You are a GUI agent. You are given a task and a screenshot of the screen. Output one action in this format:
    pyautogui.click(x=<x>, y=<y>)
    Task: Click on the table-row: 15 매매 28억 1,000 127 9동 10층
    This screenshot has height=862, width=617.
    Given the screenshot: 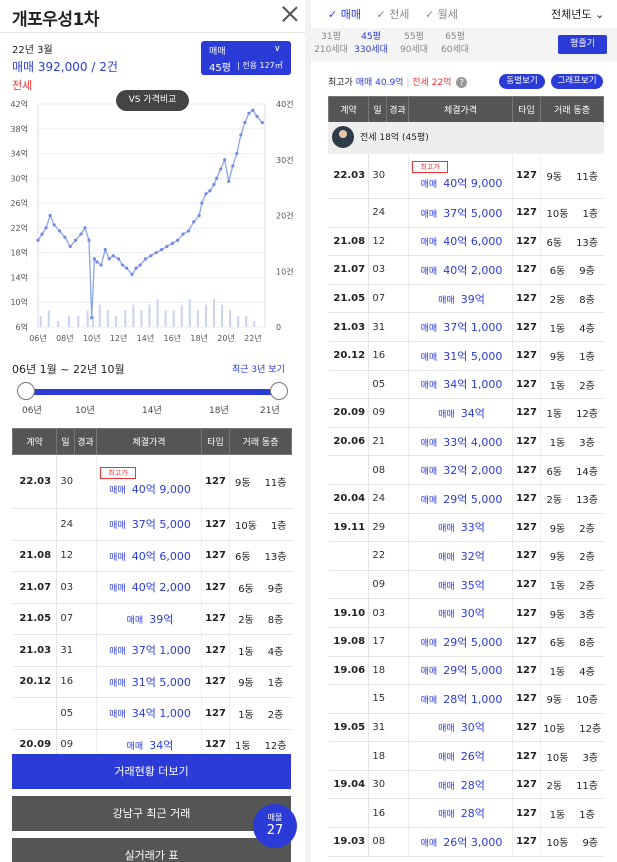 What is the action you would take?
    pyautogui.click(x=466, y=699)
    